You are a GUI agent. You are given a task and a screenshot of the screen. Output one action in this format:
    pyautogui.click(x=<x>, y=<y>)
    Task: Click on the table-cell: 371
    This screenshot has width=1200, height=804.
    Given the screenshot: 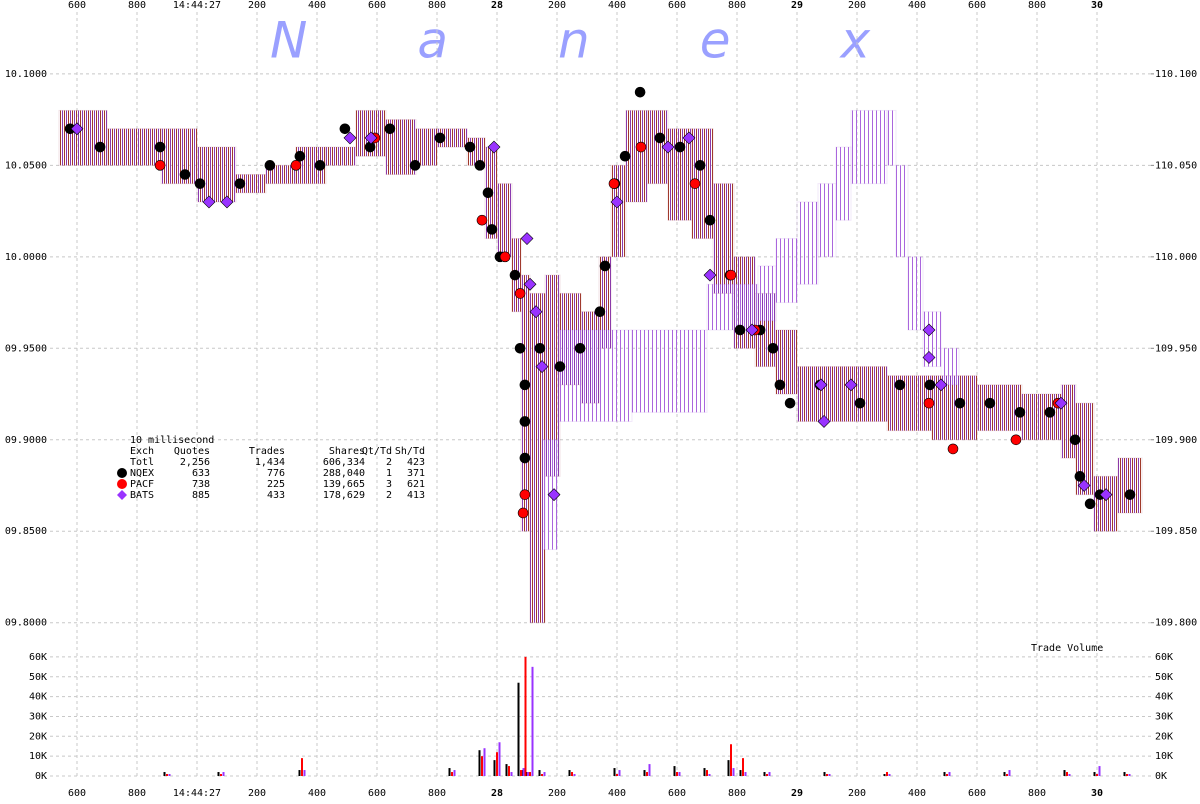 What is the action you would take?
    pyautogui.click(x=416, y=473)
    